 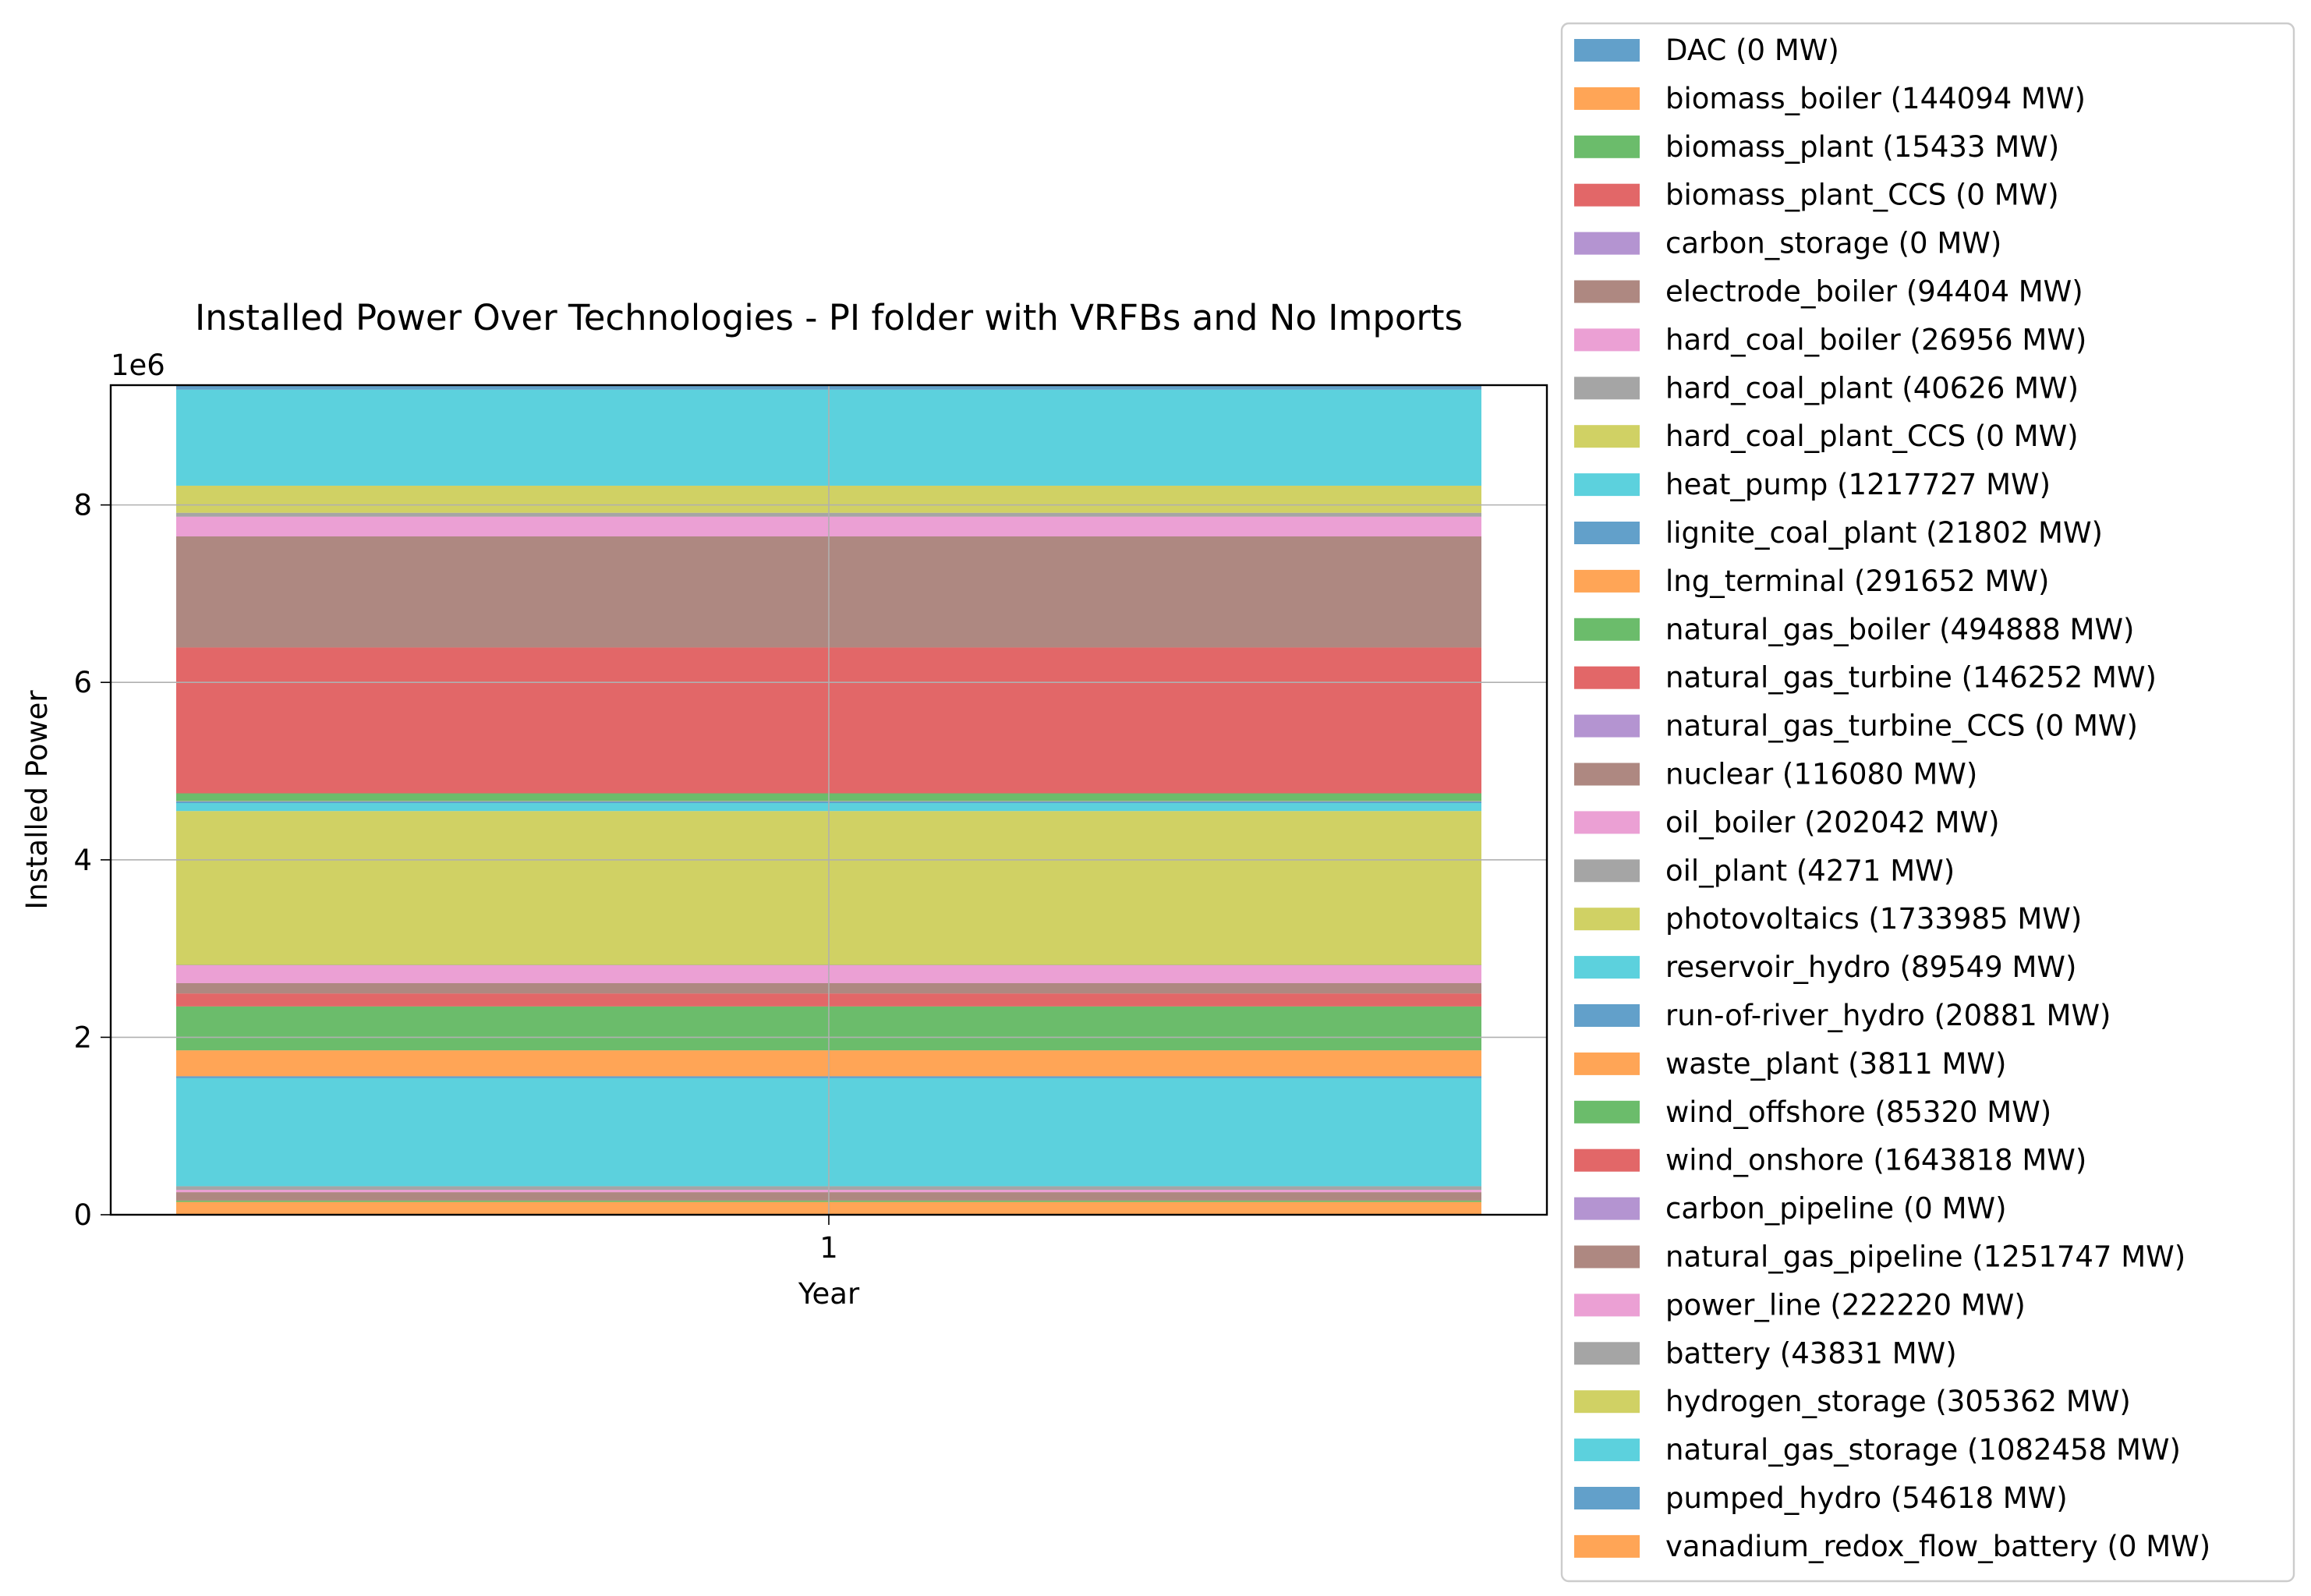 I want to click on legend-label: nuclear (116080 MW), so click(x=1821, y=774).